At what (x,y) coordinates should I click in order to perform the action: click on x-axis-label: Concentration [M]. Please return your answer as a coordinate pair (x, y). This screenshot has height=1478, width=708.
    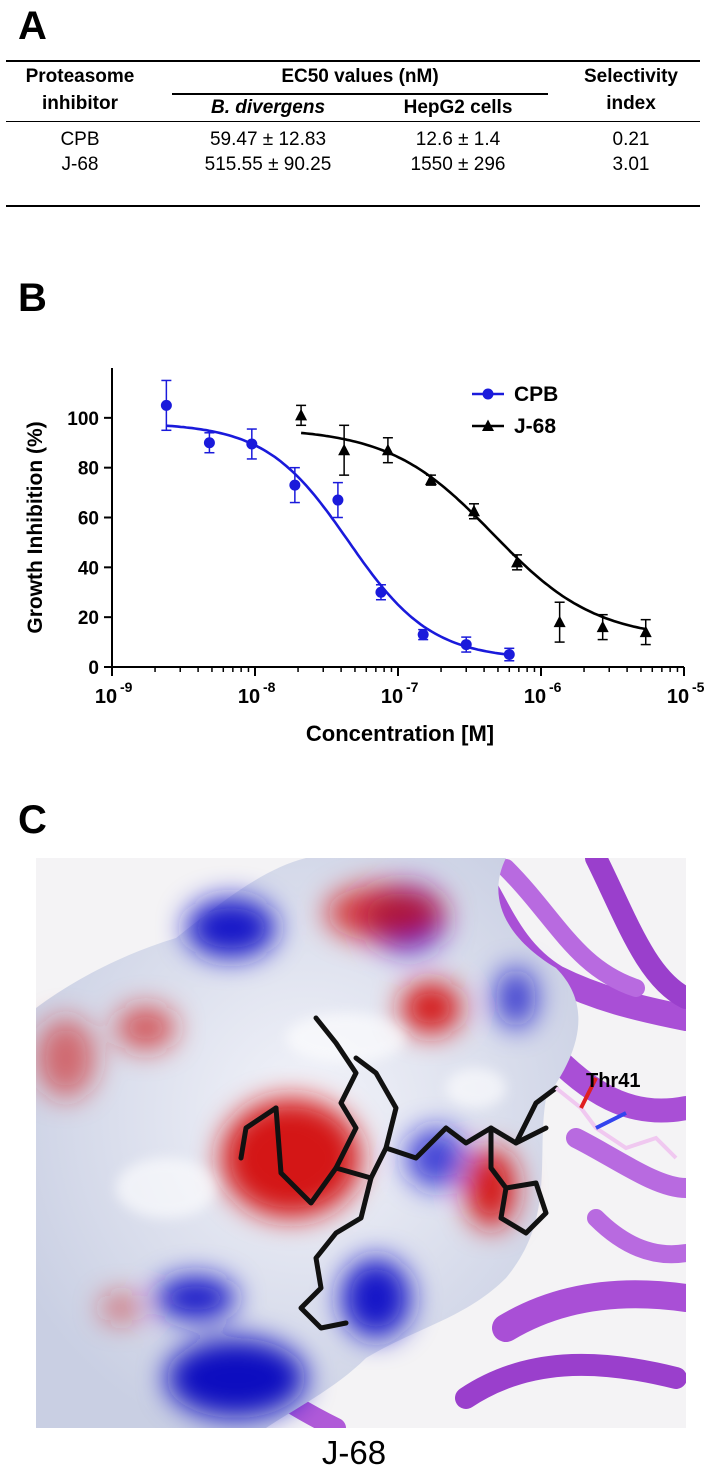
    Looking at the image, I should click on (400, 733).